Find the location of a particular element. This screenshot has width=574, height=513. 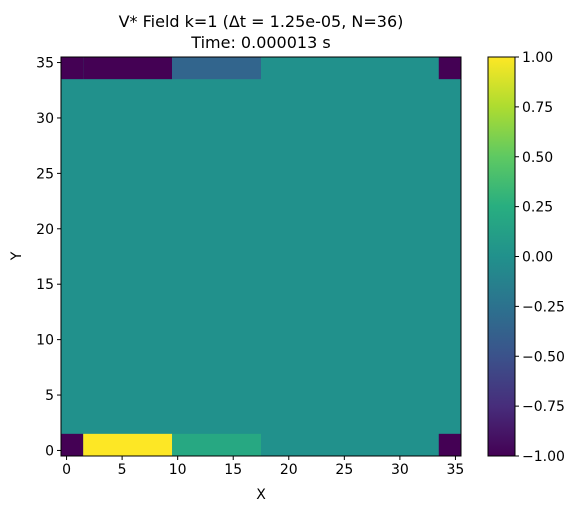

colorbar-tick-label: −0.25 is located at coordinates (543, 307).